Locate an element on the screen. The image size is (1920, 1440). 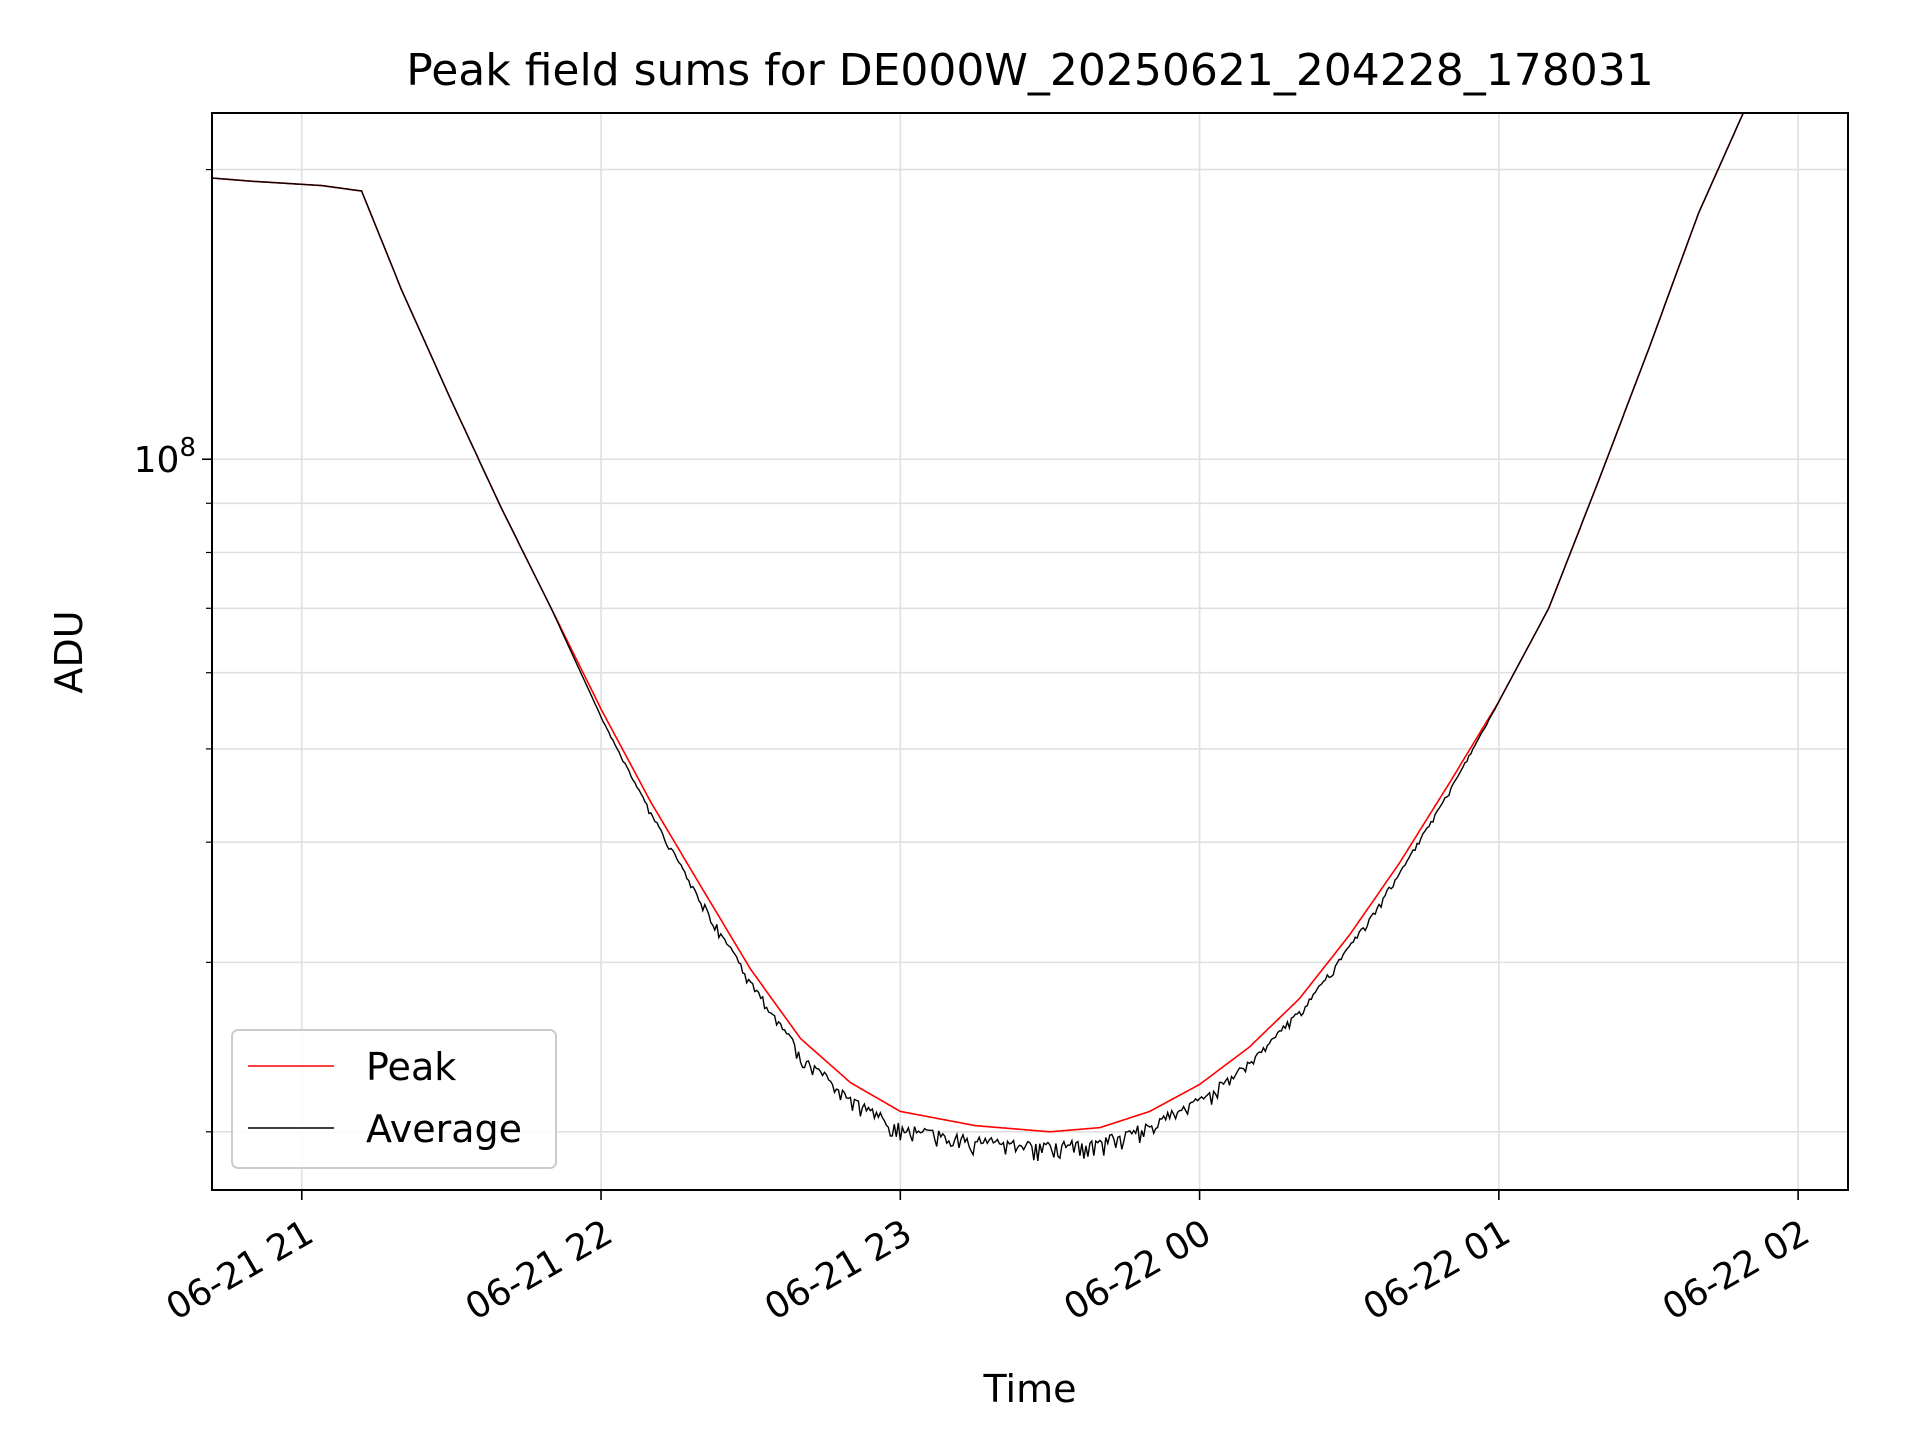
y-axis-label: ADU is located at coordinates (69, 651).